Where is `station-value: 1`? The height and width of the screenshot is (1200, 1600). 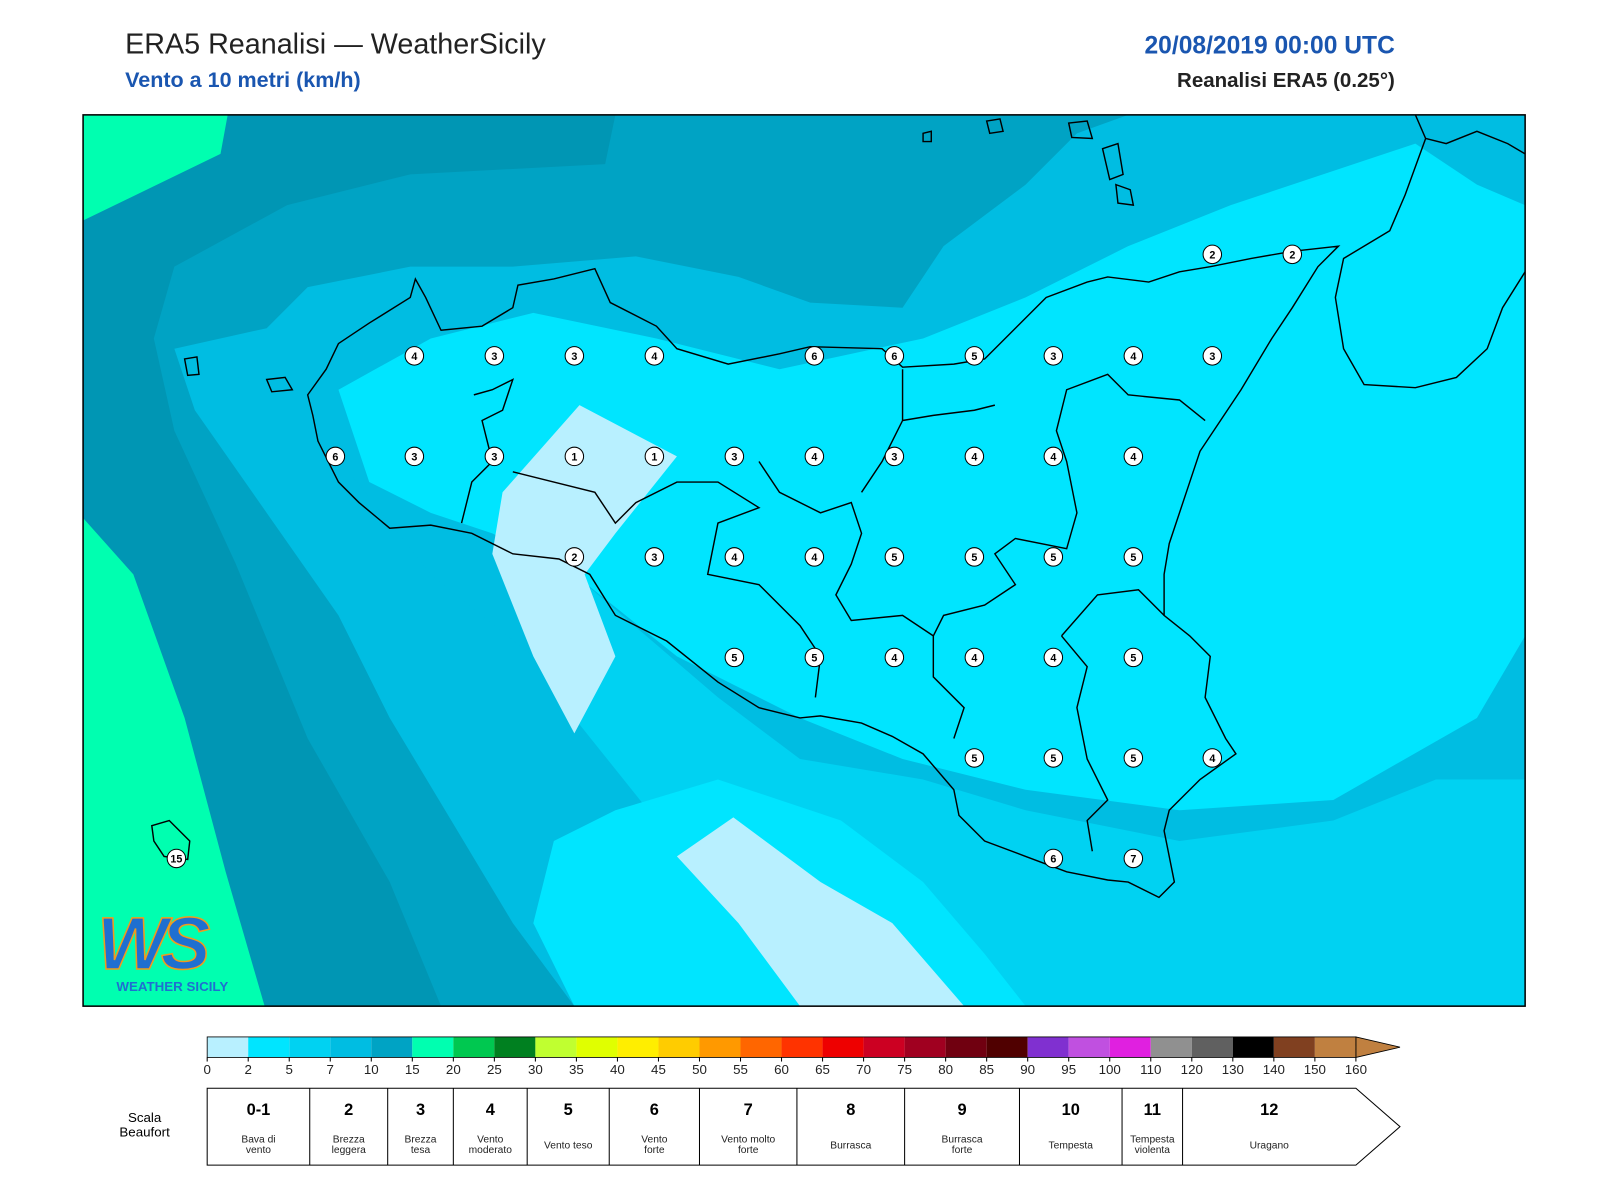 station-value: 1 is located at coordinates (654, 458).